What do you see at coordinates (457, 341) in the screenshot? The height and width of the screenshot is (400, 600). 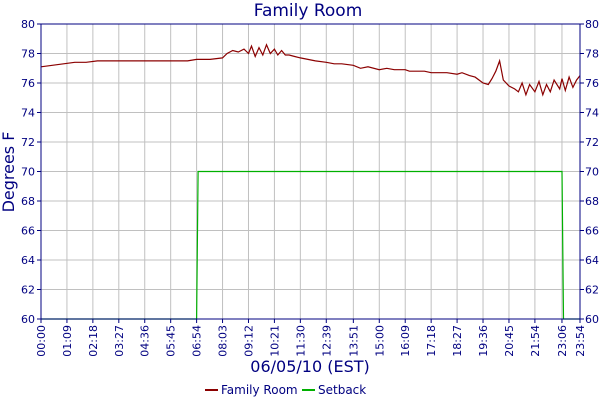 I see `x-tick-label: 18:27` at bounding box center [457, 341].